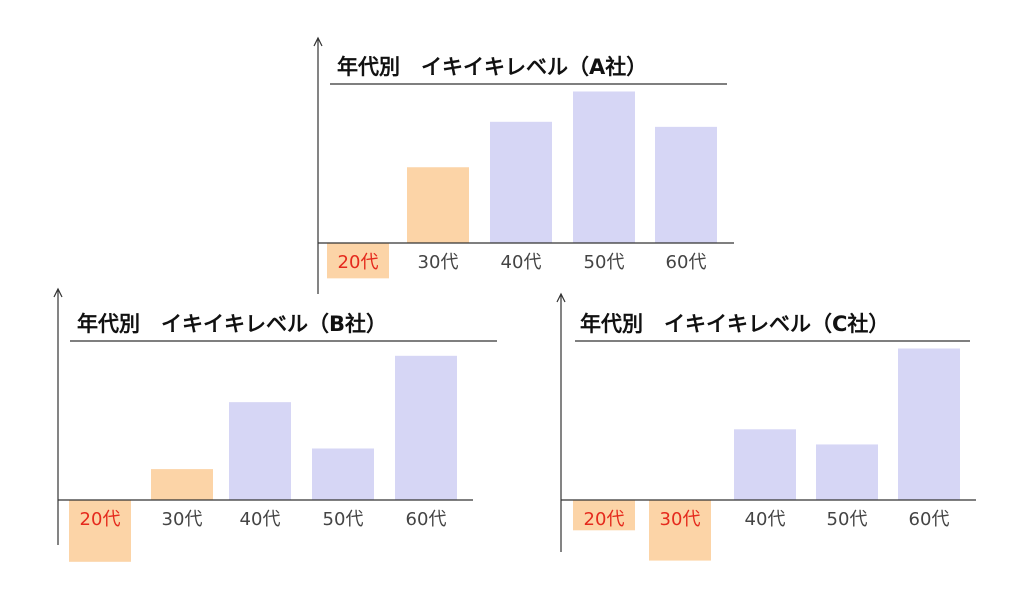 The height and width of the screenshot is (596, 1030). What do you see at coordinates (426, 519) in the screenshot?
I see `tick-label-company-b-5: 60代` at bounding box center [426, 519].